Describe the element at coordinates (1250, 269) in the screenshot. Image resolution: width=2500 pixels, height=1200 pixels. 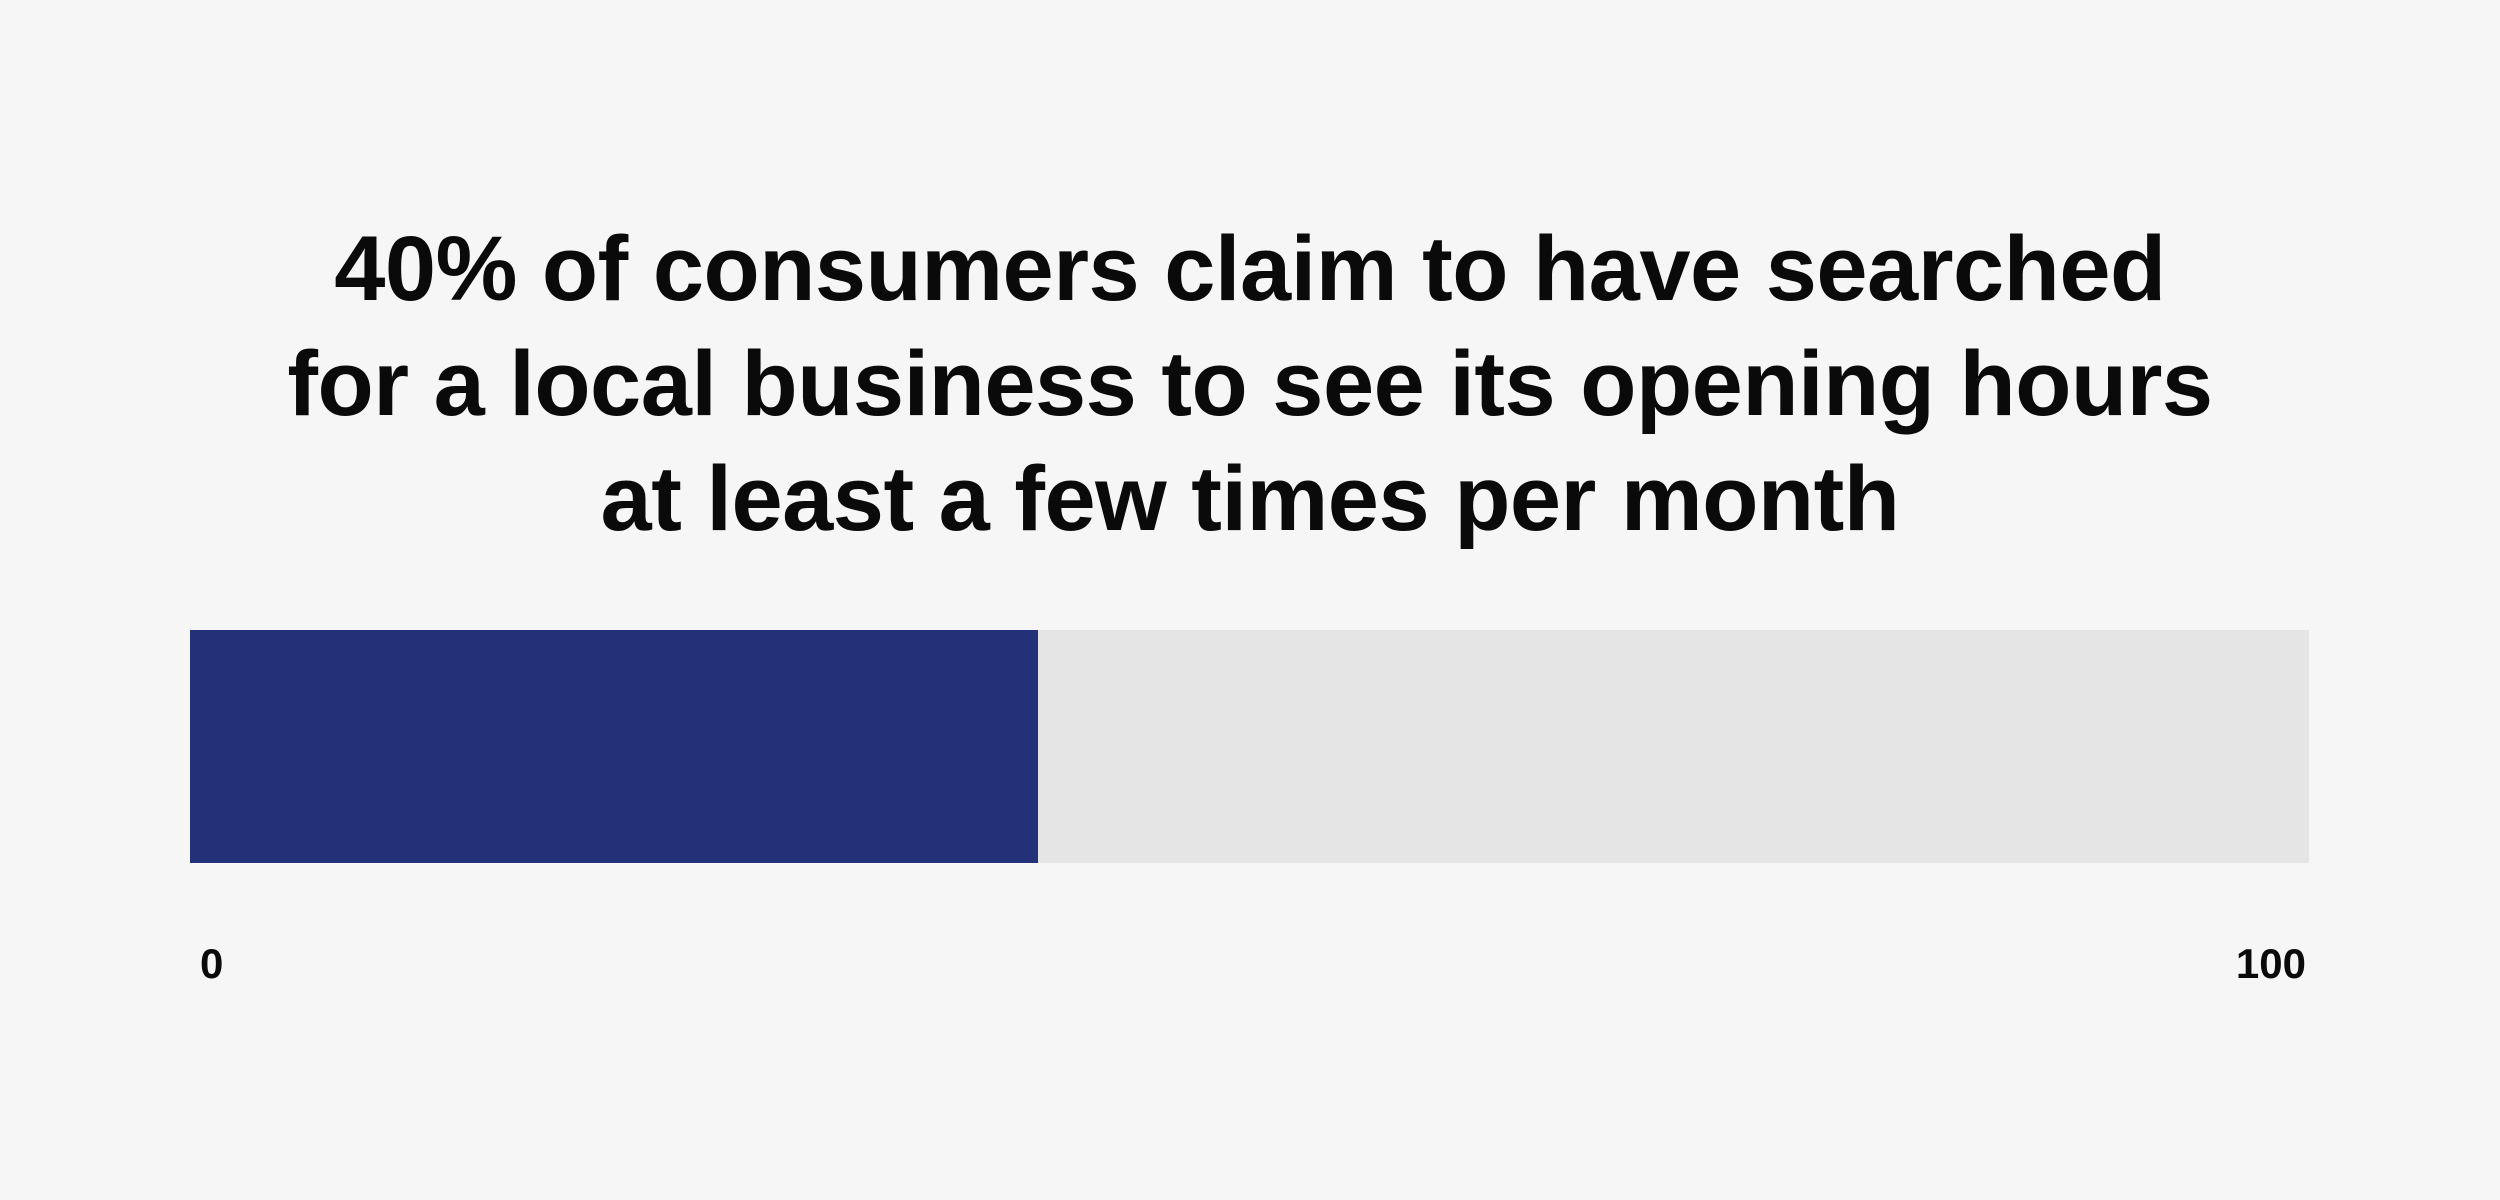
I see `title-line-1: 40% of consumers claim to have searched` at that location.